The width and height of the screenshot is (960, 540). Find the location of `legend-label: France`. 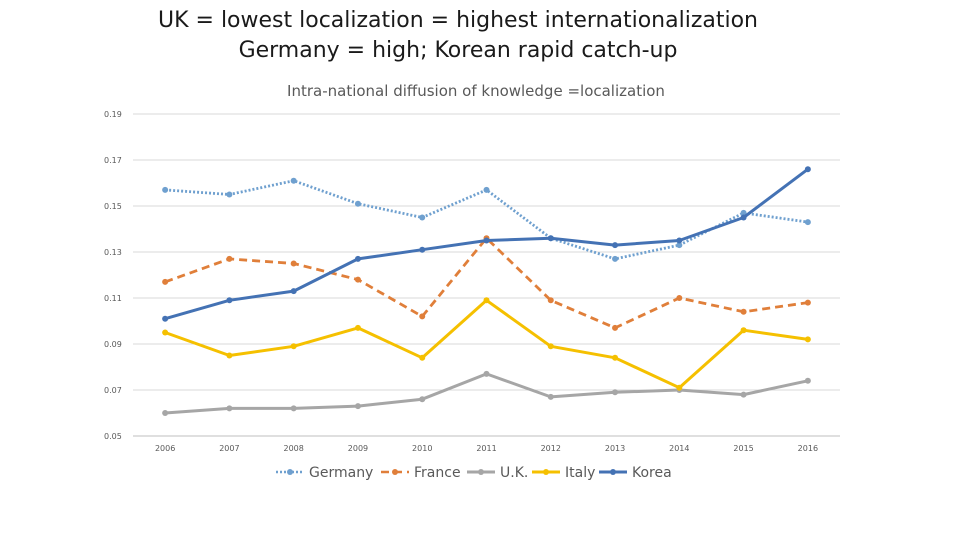

legend-label: France is located at coordinates (437, 473).